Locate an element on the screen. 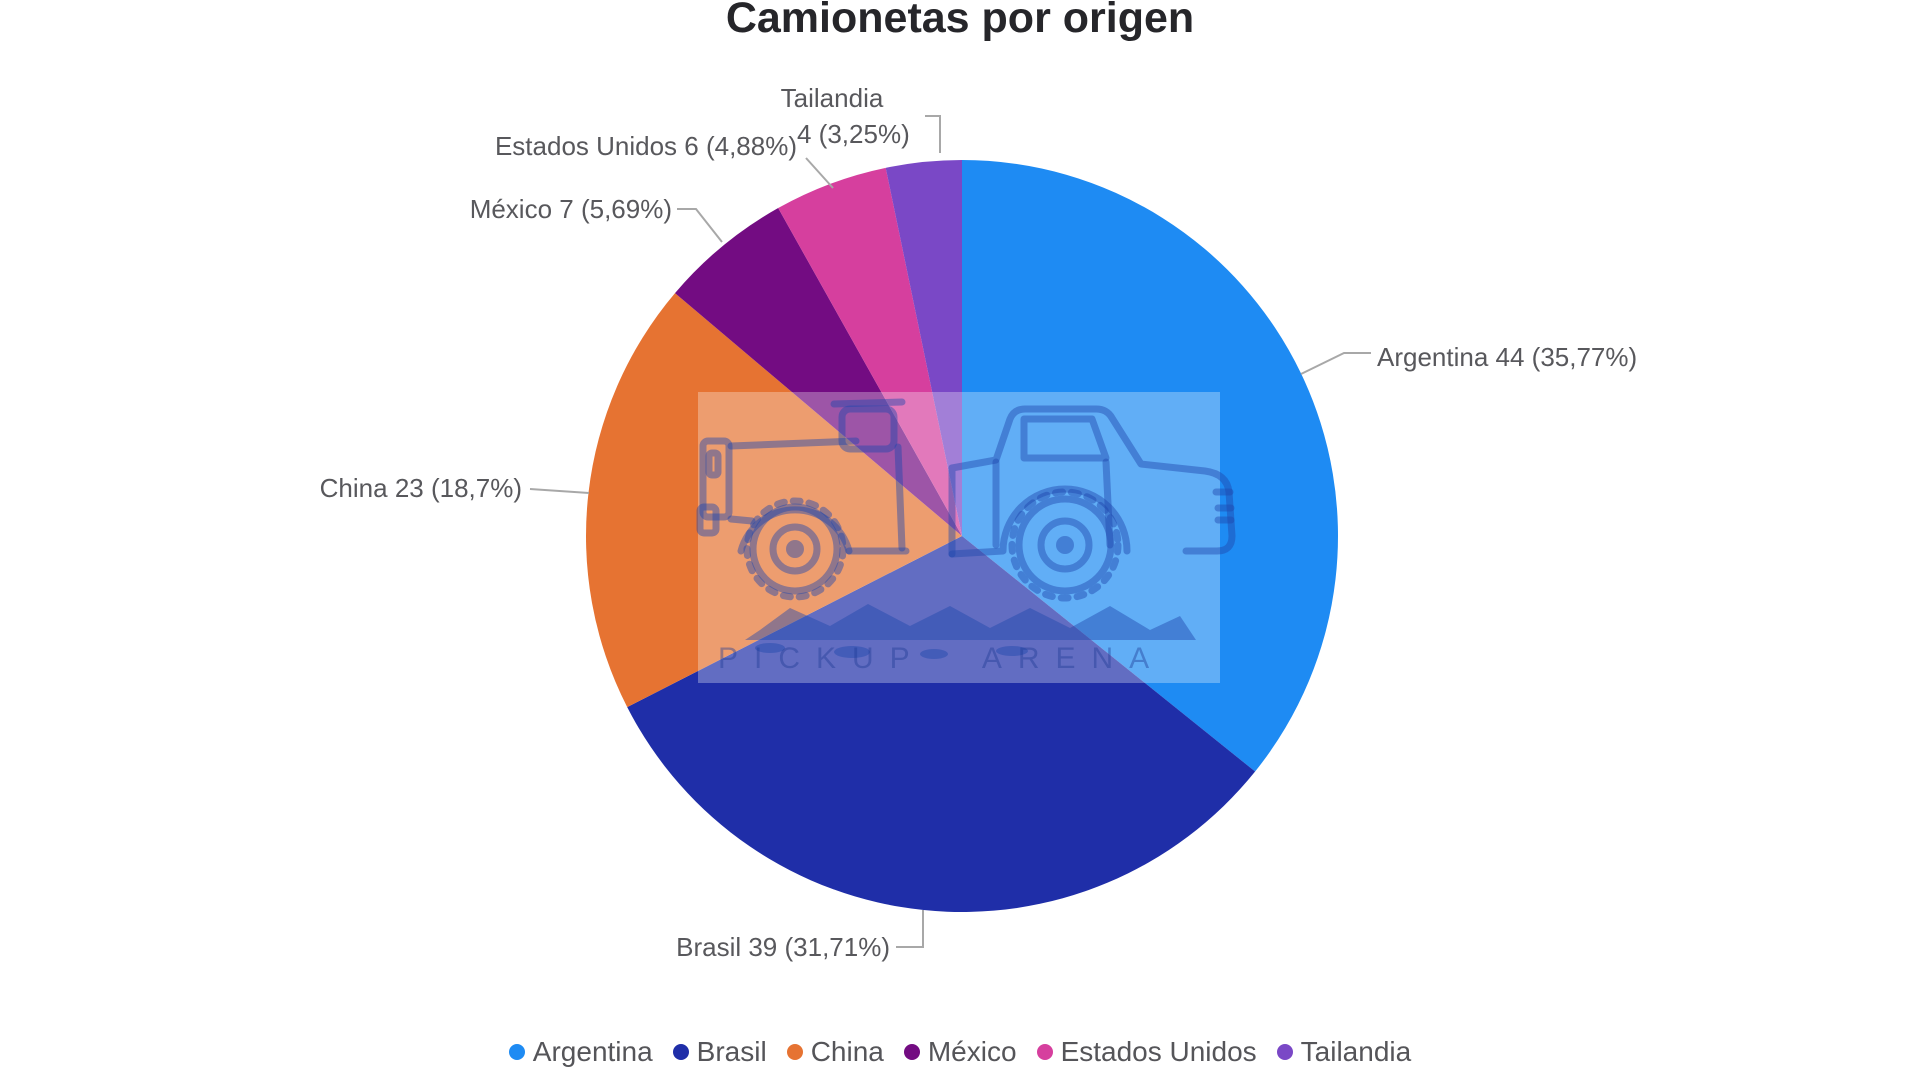 The image size is (1920, 1080). pie-slice-tailandia is located at coordinates (923, 348).